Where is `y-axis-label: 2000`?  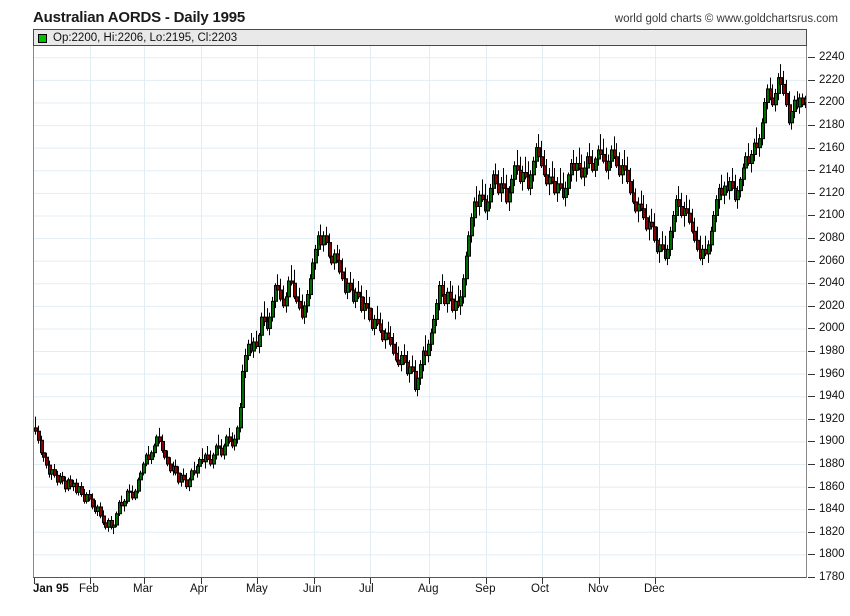
y-axis-label: 2000 is located at coordinates (832, 328).